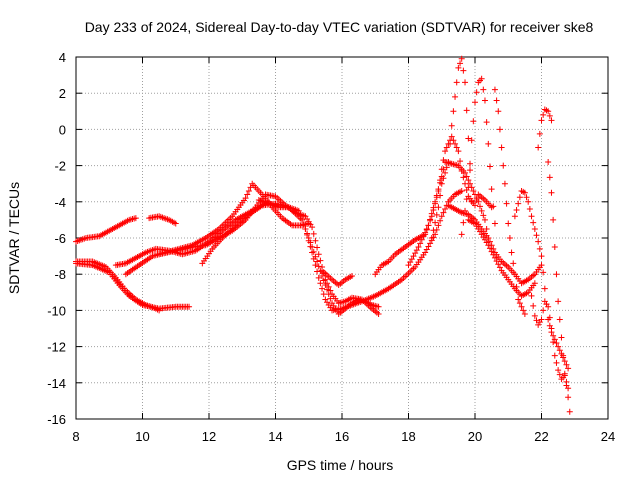 This screenshot has height=480, width=640. What do you see at coordinates (60, 202) in the screenshot?
I see `y-tick-label: -4` at bounding box center [60, 202].